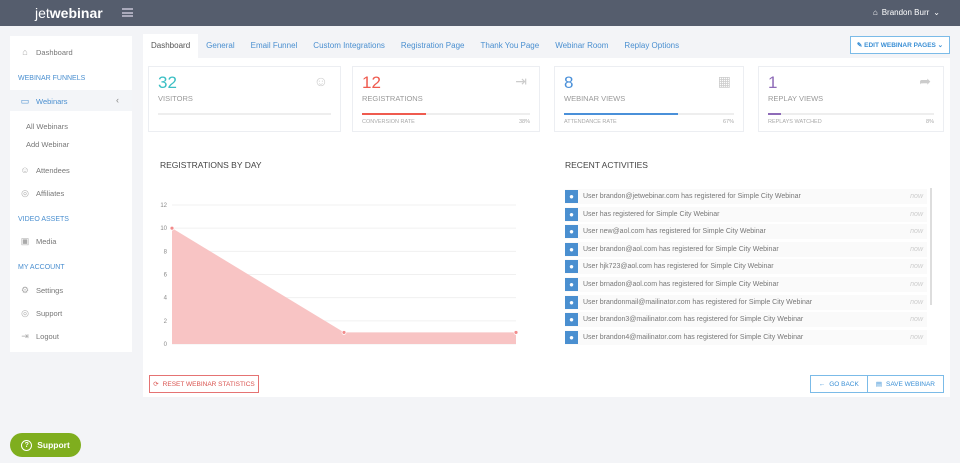 This screenshot has height=463, width=960. What do you see at coordinates (728, 122) in the screenshot?
I see `stat-percent: 67%` at bounding box center [728, 122].